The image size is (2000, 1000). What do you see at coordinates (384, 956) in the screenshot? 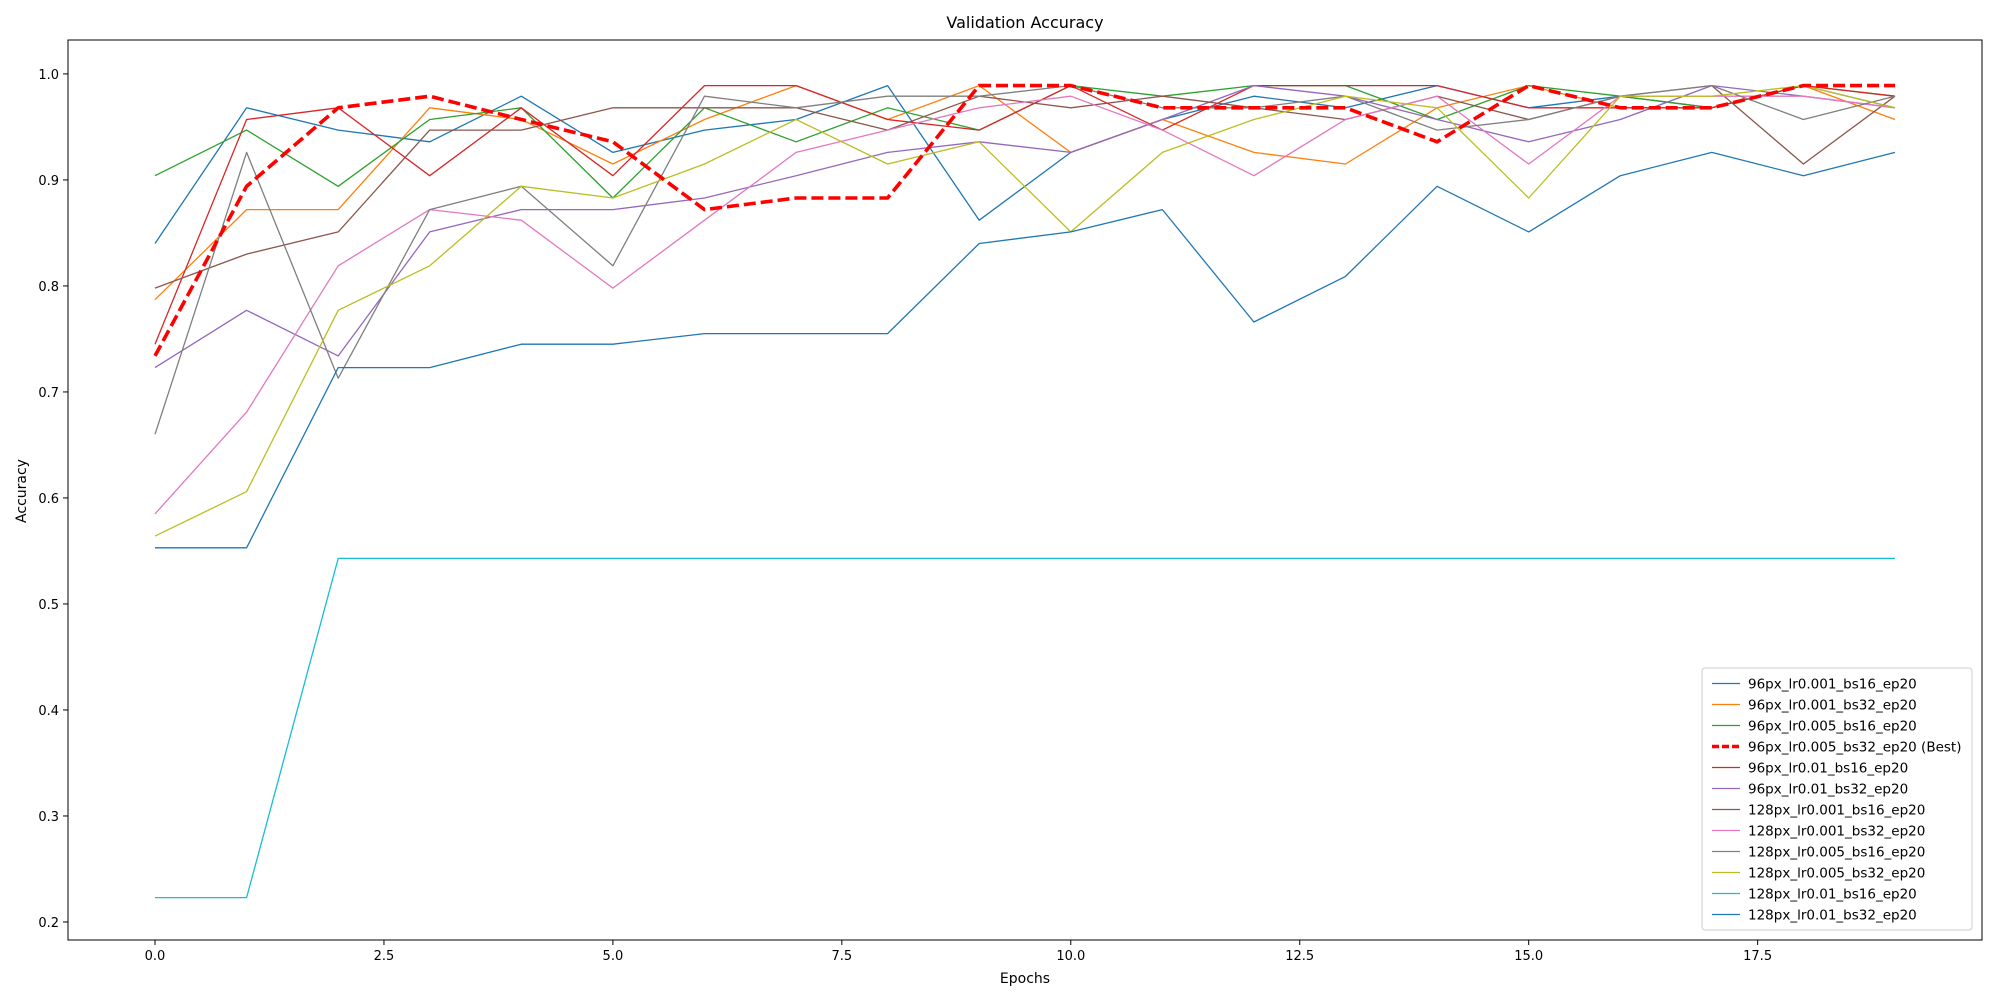
I see `x-tick-label: 2.5` at bounding box center [384, 956].